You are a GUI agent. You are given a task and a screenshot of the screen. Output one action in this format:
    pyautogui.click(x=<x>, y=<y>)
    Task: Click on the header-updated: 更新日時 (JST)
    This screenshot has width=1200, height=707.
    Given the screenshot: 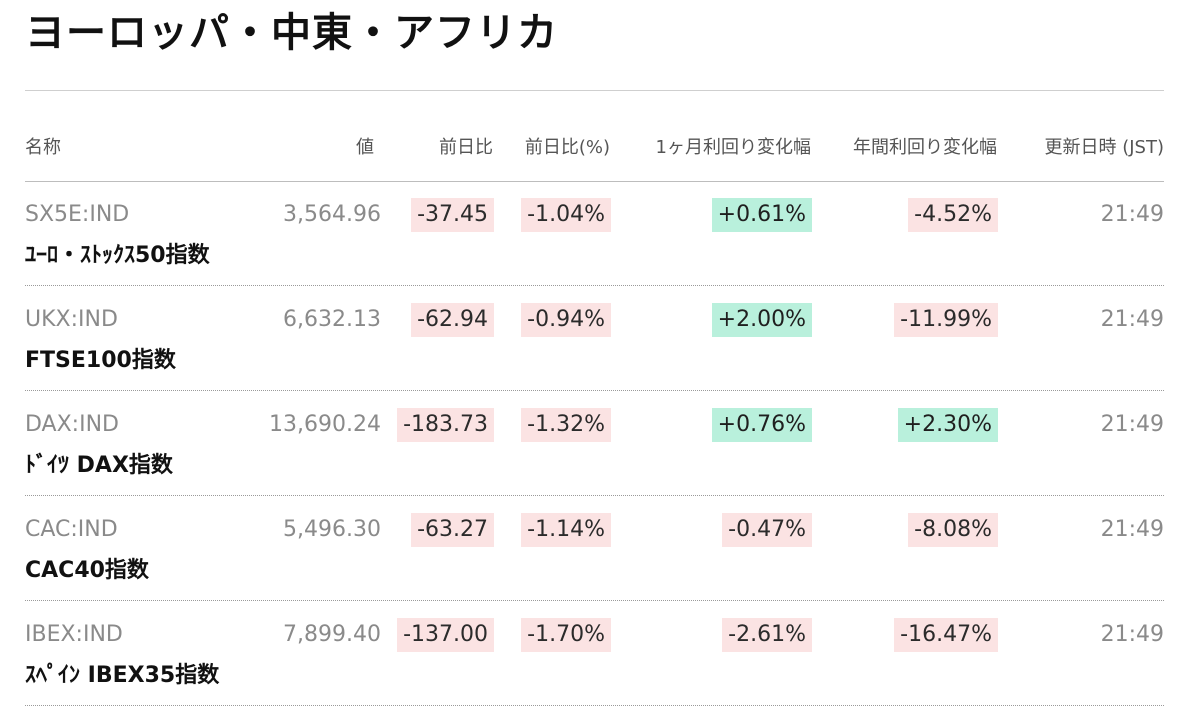 What is the action you would take?
    pyautogui.click(x=1104, y=147)
    